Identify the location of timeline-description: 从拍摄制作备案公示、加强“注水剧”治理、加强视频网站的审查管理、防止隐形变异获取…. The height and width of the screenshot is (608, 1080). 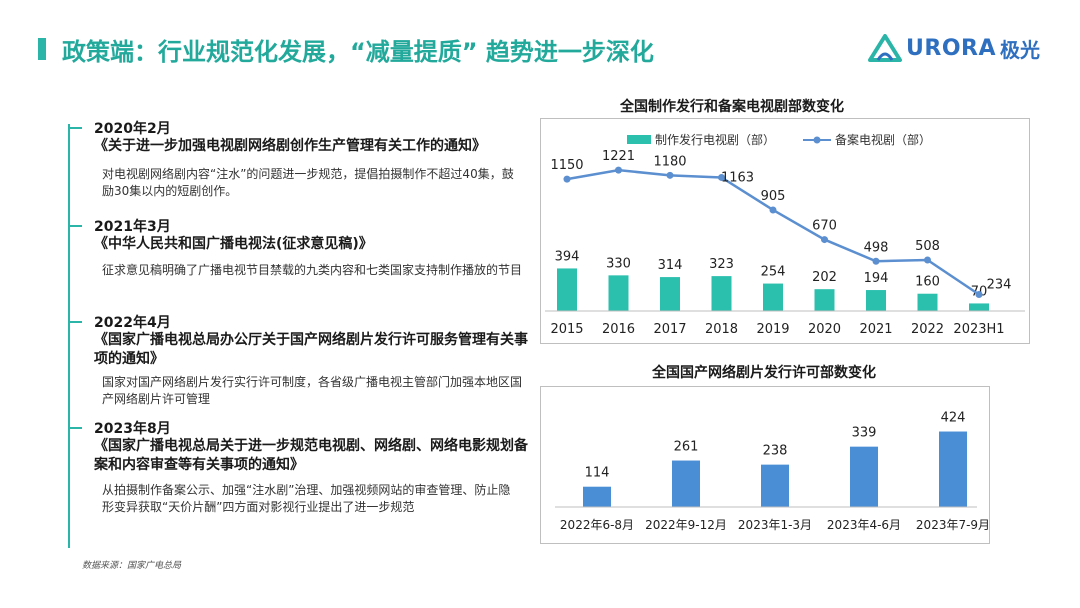
(306, 498).